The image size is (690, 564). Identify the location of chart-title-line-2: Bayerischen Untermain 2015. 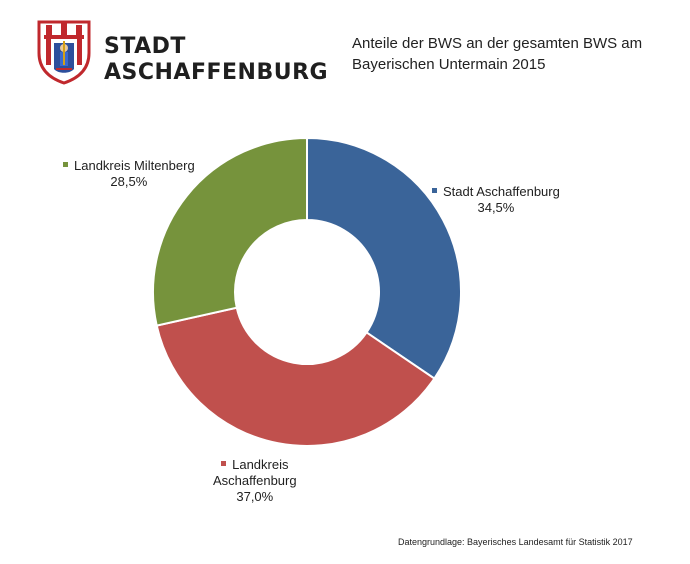
(449, 64).